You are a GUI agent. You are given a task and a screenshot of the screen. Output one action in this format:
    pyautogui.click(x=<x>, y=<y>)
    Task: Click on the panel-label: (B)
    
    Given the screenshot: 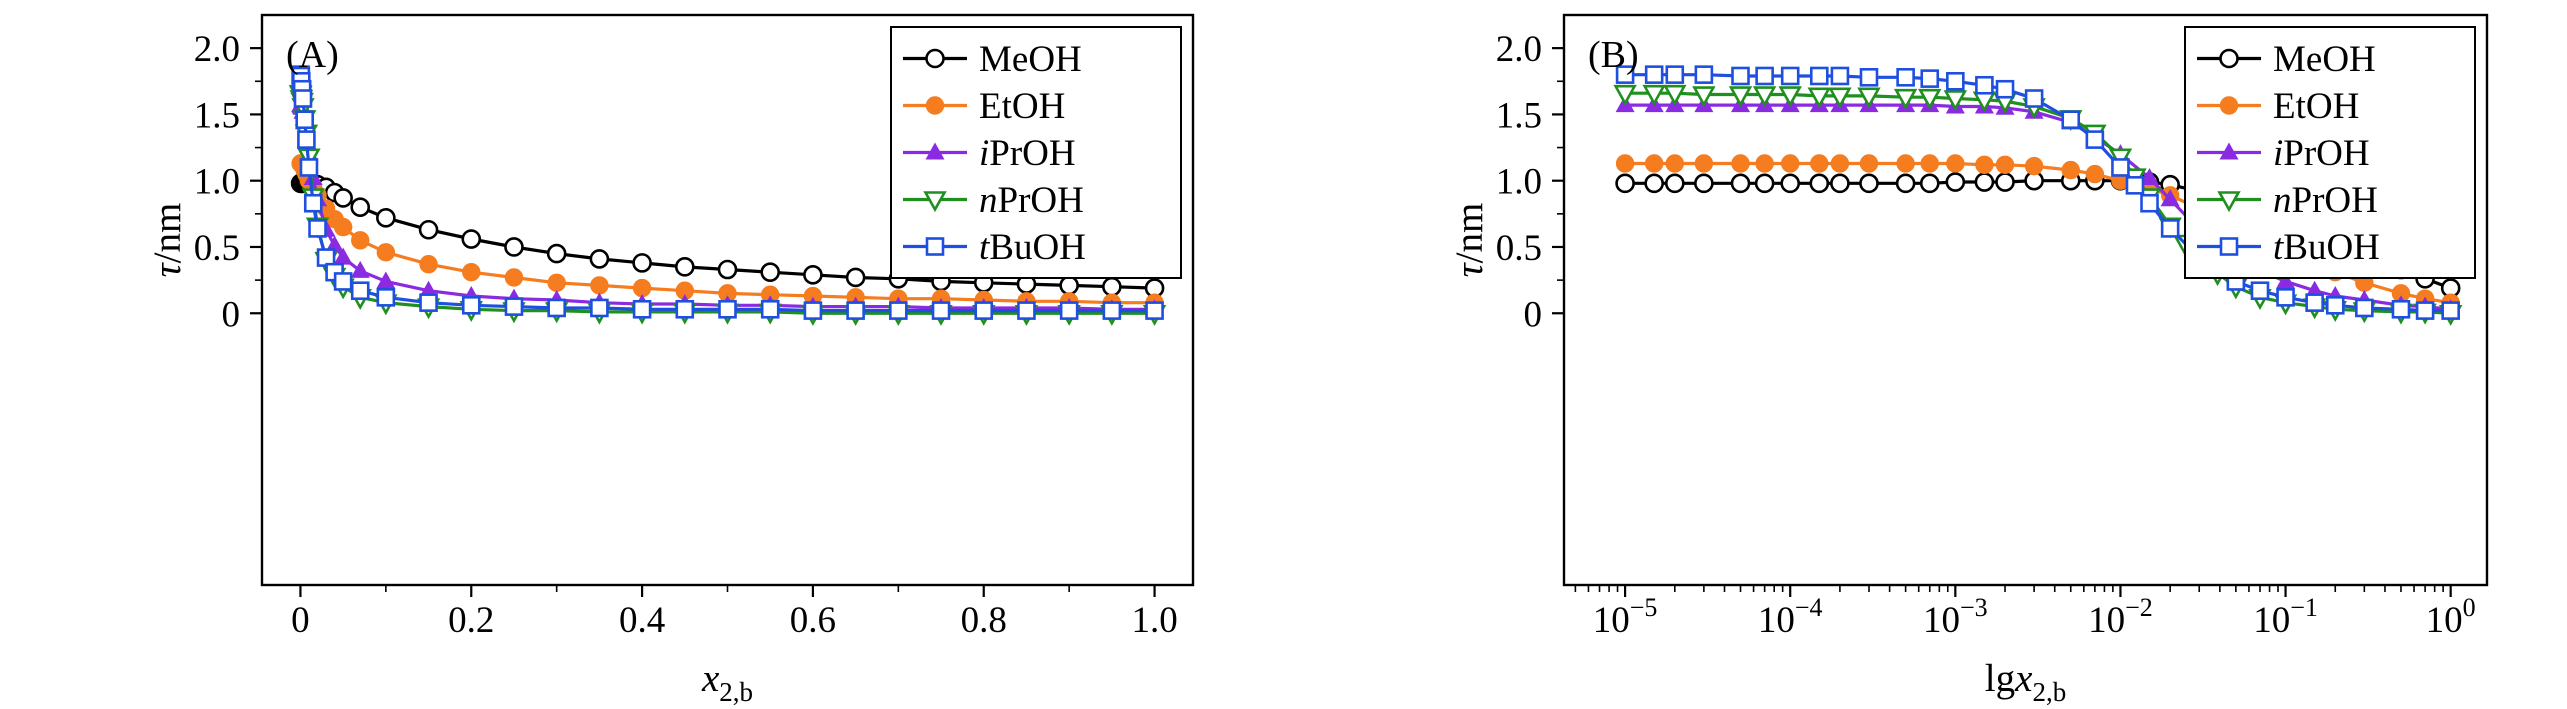 What is the action you would take?
    pyautogui.click(x=1613, y=55)
    